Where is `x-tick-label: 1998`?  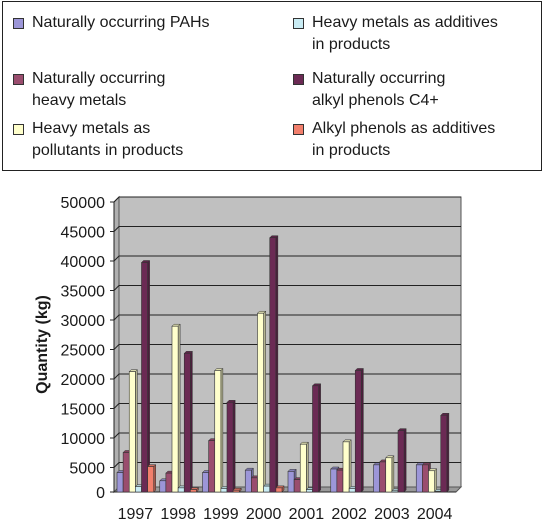
x-tick-label: 1998 is located at coordinates (178, 514).